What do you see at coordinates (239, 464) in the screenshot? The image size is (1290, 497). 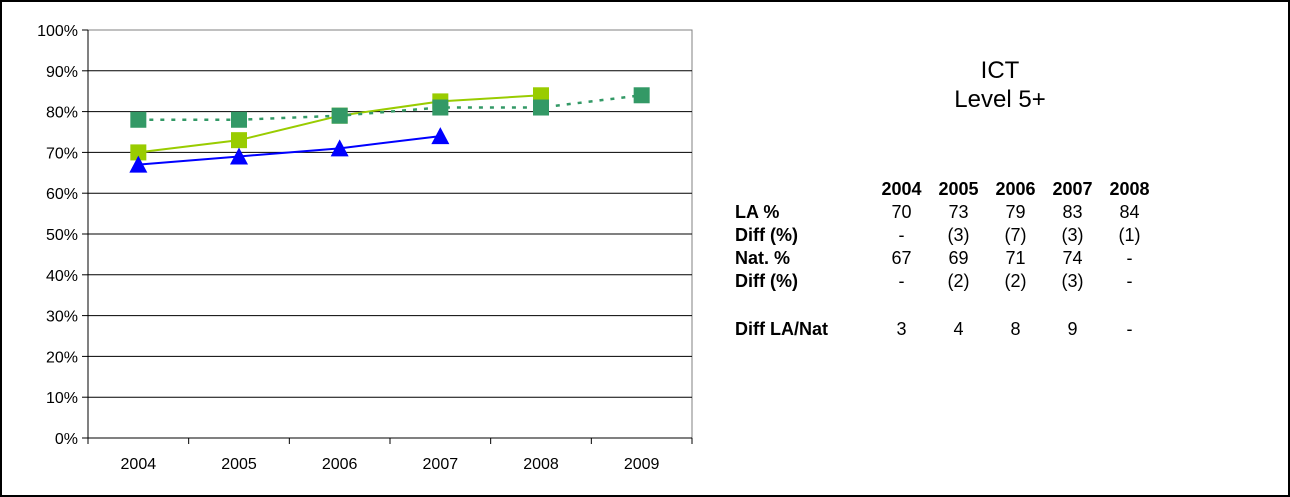 I see `x-tick-label: 2005` at bounding box center [239, 464].